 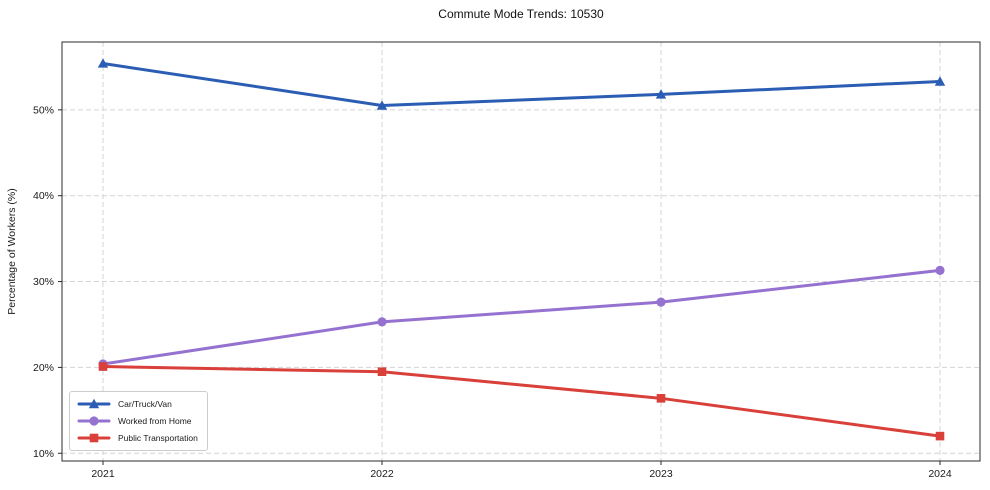 What do you see at coordinates (382, 474) in the screenshot?
I see `x-tick-label: 2022` at bounding box center [382, 474].